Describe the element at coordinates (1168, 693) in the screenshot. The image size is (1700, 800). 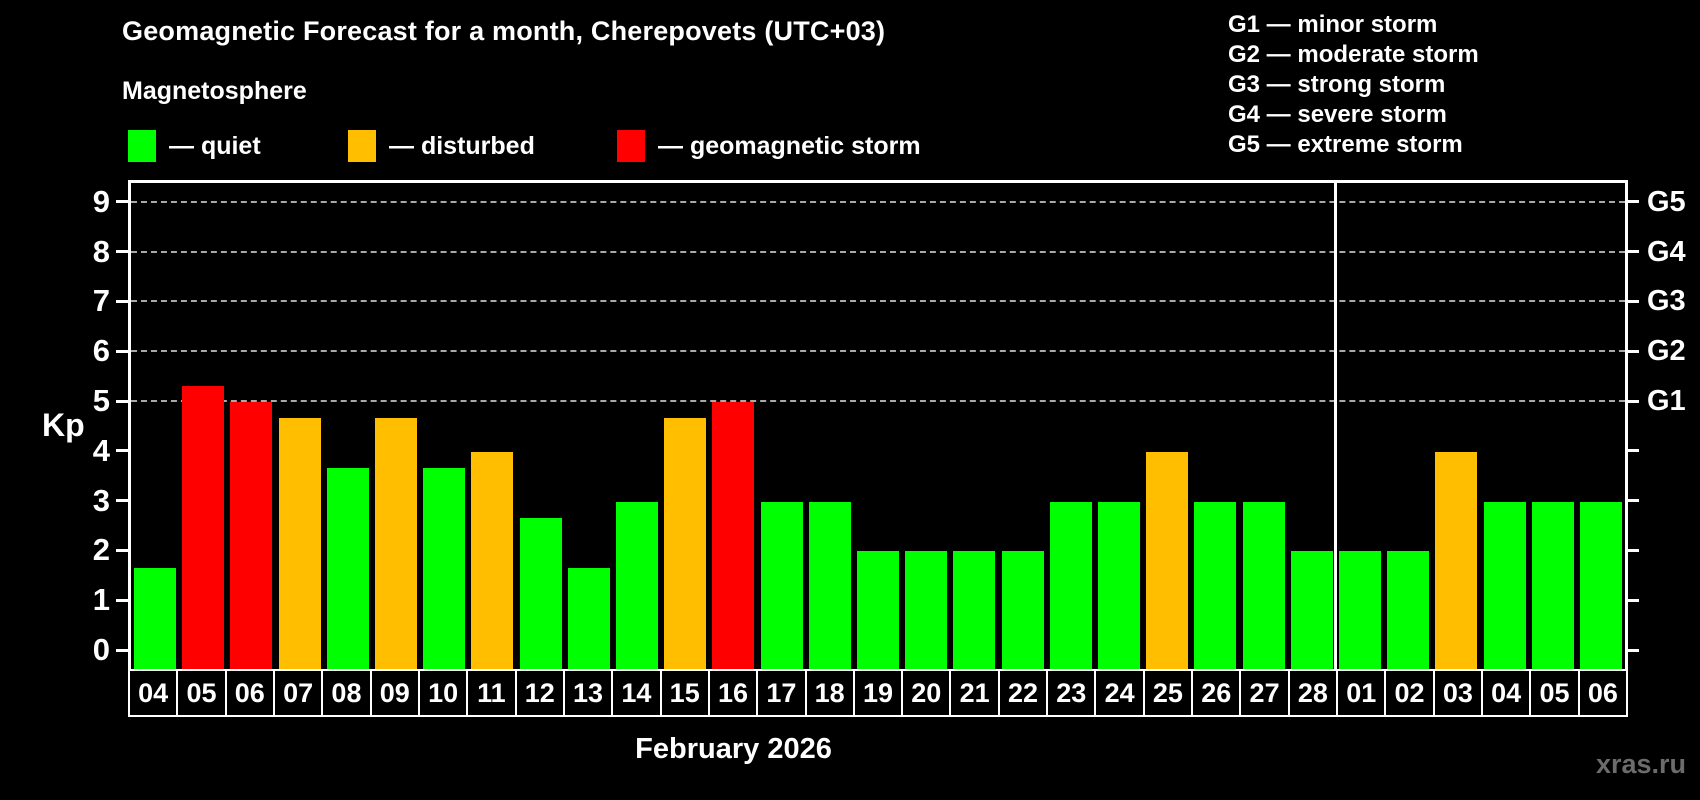
I see `day-cell-feb-25: 25` at that location.